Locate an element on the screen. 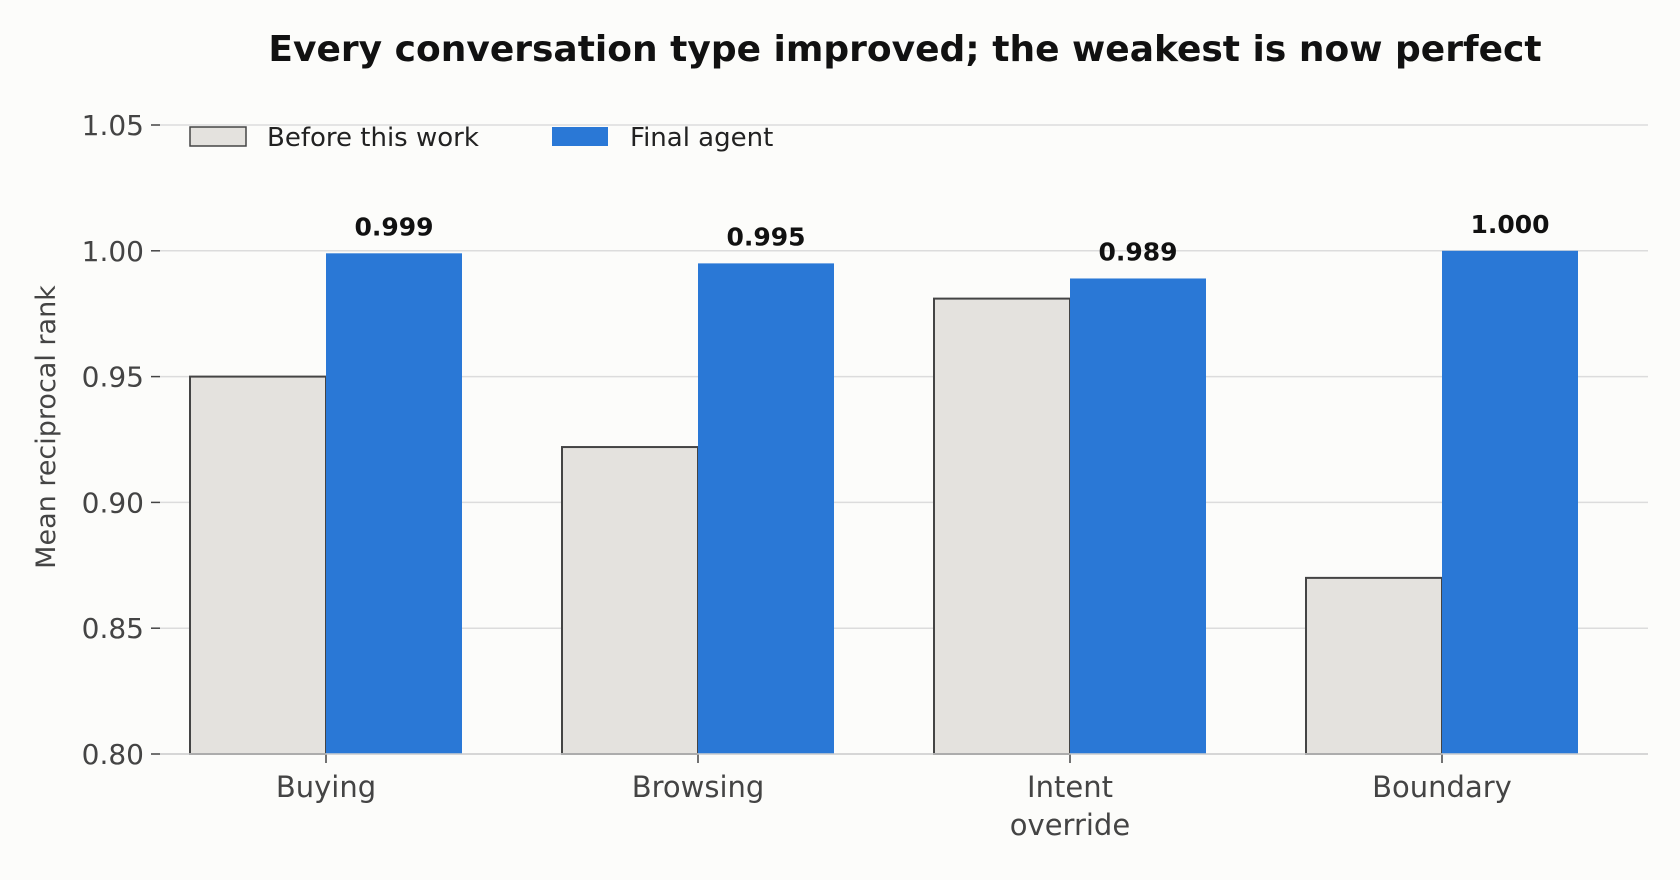 This screenshot has width=1680, height=880. y-axis: 0.80 0.85 0.90 0.95 1.00 1.05 is located at coordinates (121, 440).